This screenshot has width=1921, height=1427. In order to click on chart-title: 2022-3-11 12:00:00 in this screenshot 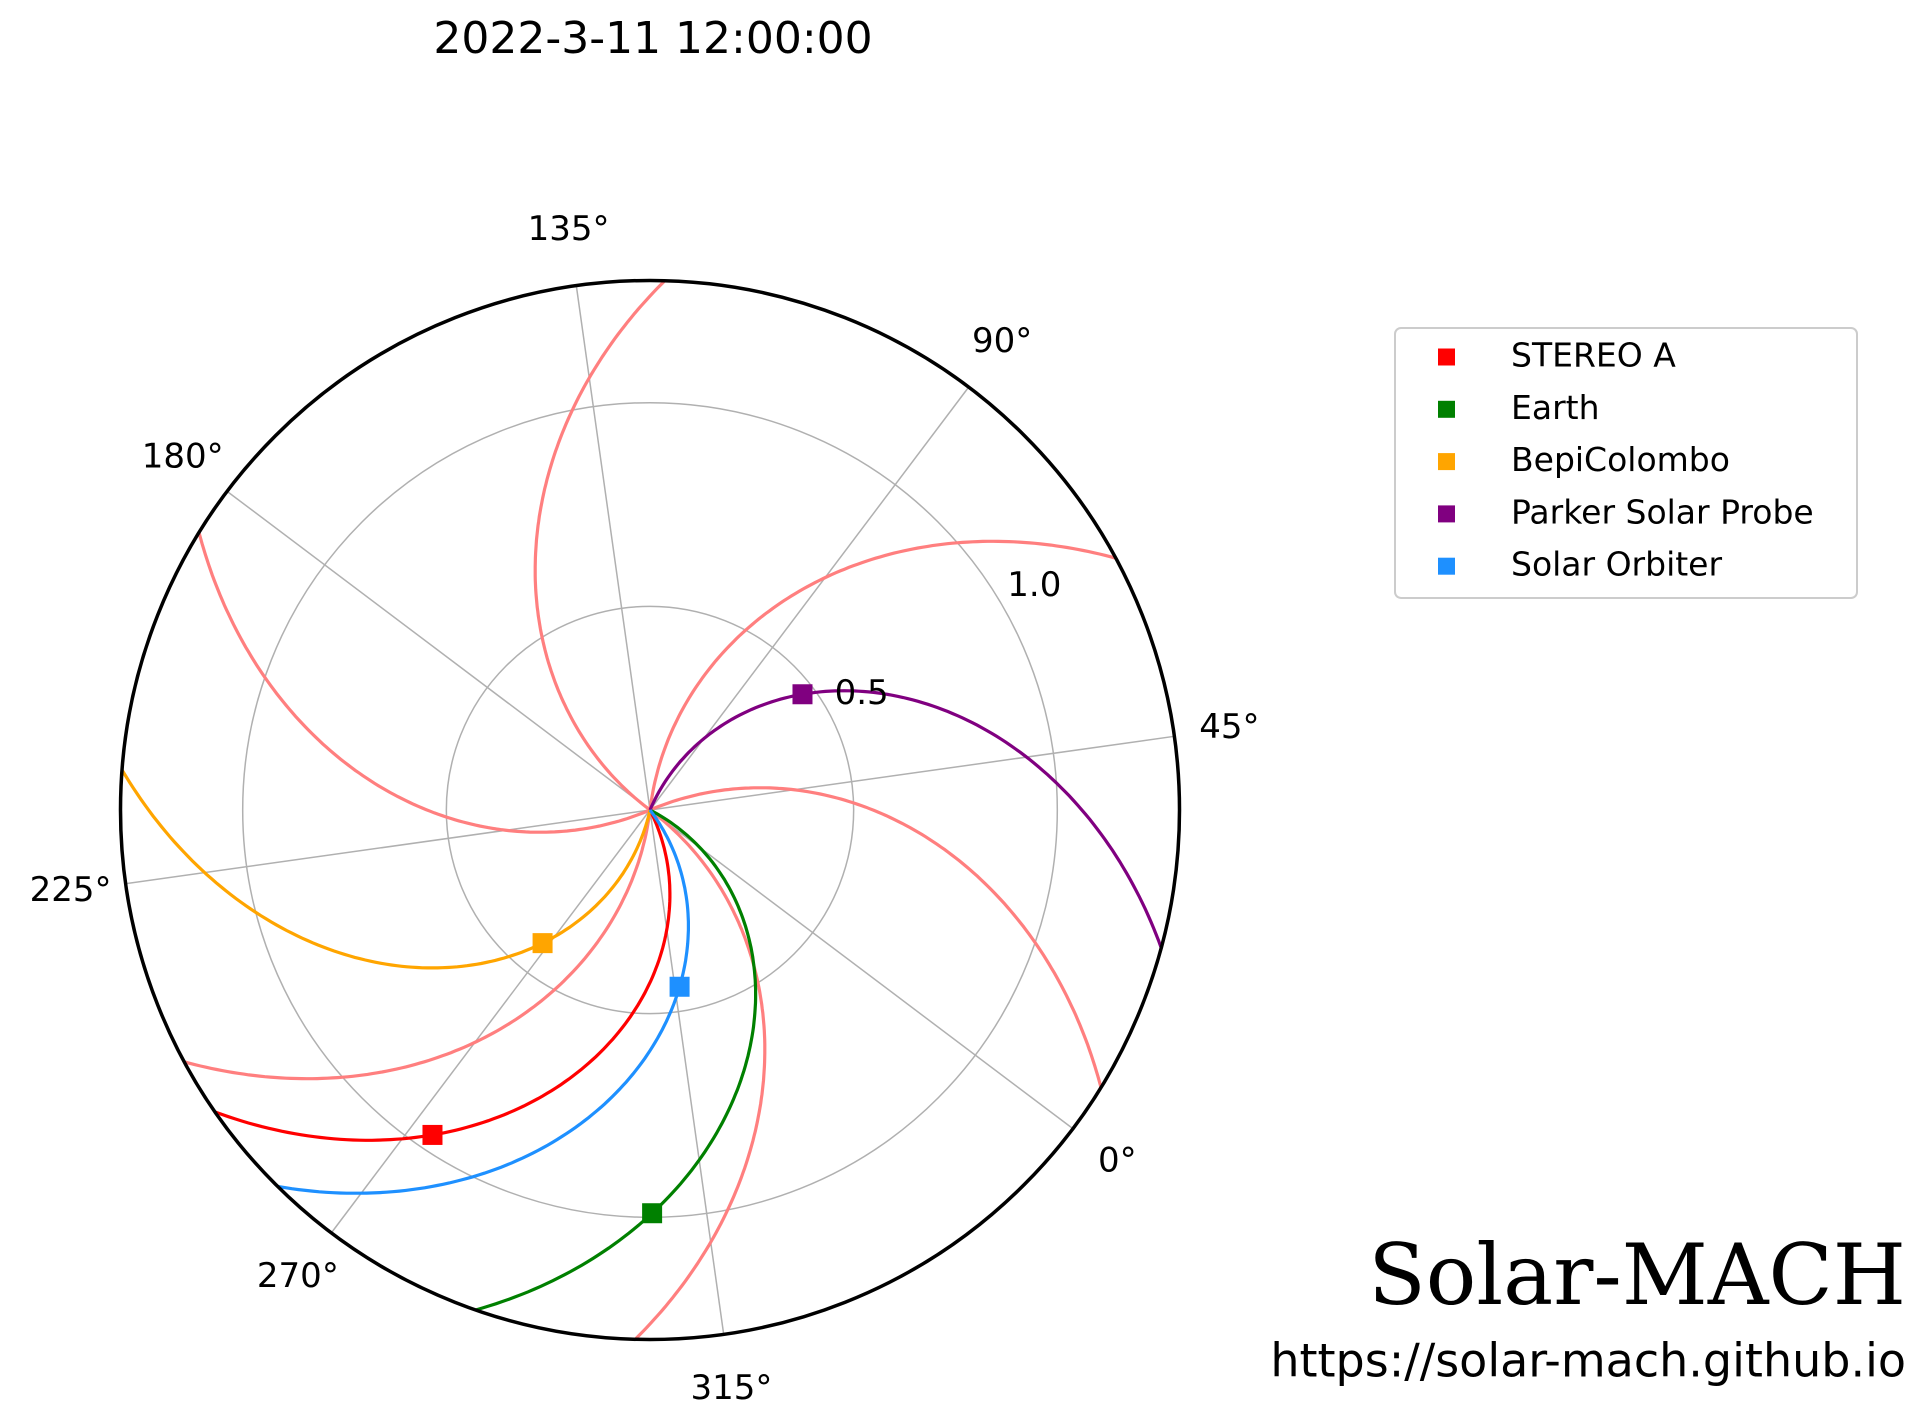, I will do `click(652, 38)`.